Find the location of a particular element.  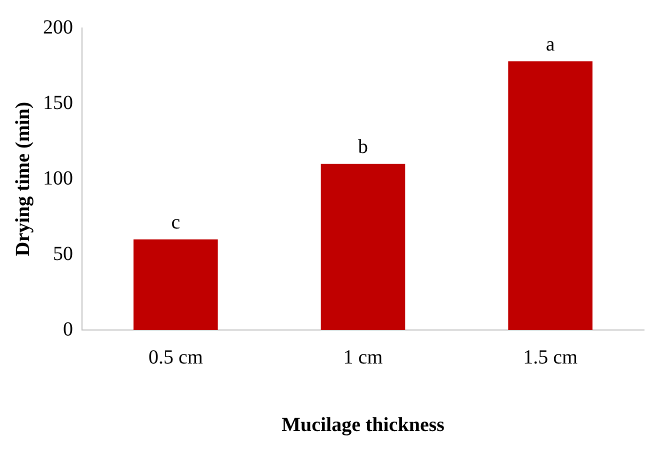

y-tick-label: 150 is located at coordinates (58, 103).